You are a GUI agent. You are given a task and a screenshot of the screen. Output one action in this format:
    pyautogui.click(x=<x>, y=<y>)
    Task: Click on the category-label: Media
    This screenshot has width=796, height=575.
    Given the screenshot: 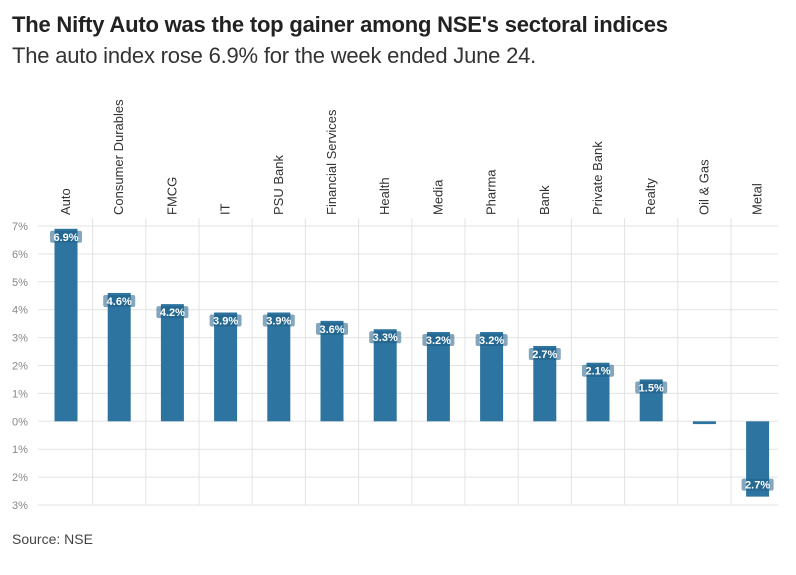 What is the action you would take?
    pyautogui.click(x=437, y=197)
    